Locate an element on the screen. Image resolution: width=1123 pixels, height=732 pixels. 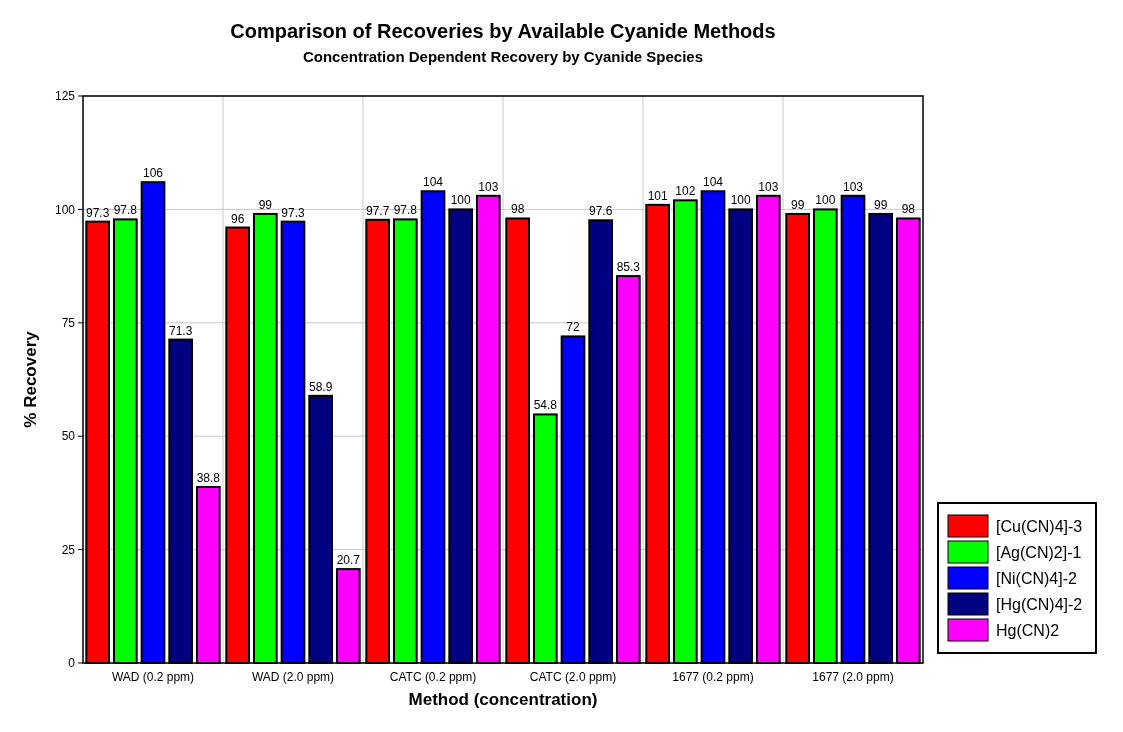
chart-title: Comparison of Recoveries by Available Cyanide Methods is located at coordinates (503, 31).